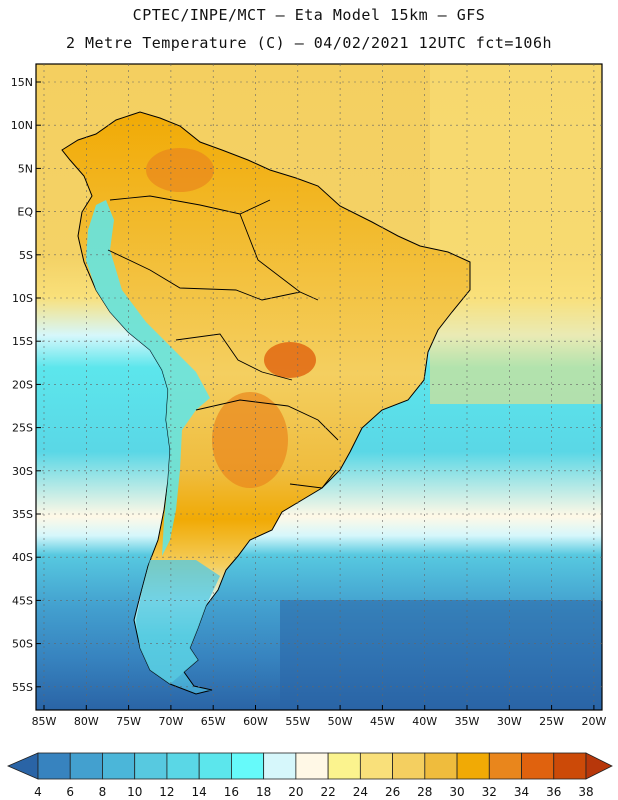  I want to click on colorbar-labels: 4 6 8 10 12 14 16 18 20 22 24 26 28 30 32 34 36 38, so click(313, 792).